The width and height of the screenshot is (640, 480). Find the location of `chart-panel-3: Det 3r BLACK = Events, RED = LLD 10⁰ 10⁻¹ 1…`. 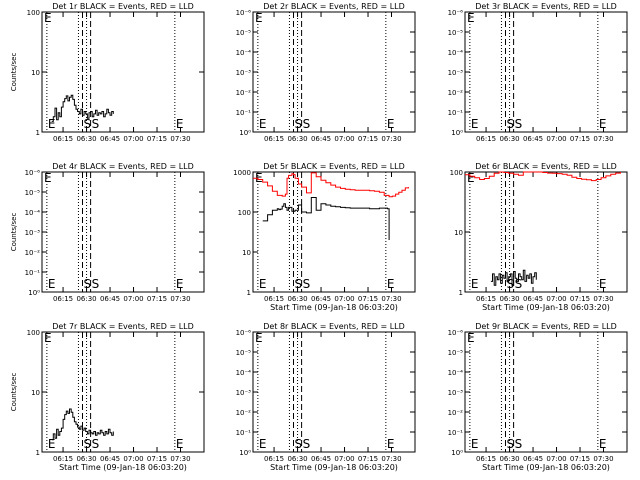

chart-panel-3: Det 3r BLACK = Events, RED = LLD 10⁰ 10⁻¹ 1… is located at coordinates (538, 72).